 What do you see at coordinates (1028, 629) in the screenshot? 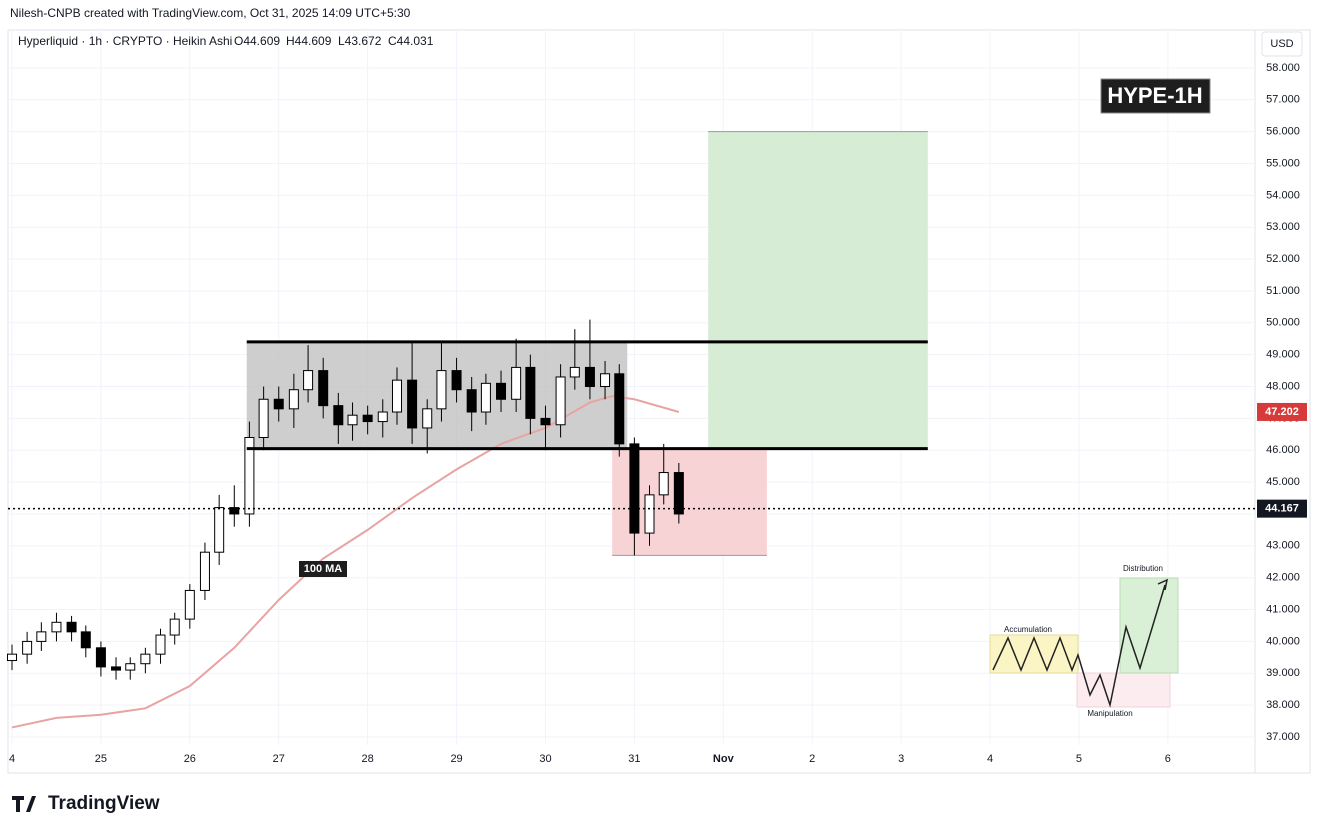
I see `accumulation-label: Accumulation` at bounding box center [1028, 629].